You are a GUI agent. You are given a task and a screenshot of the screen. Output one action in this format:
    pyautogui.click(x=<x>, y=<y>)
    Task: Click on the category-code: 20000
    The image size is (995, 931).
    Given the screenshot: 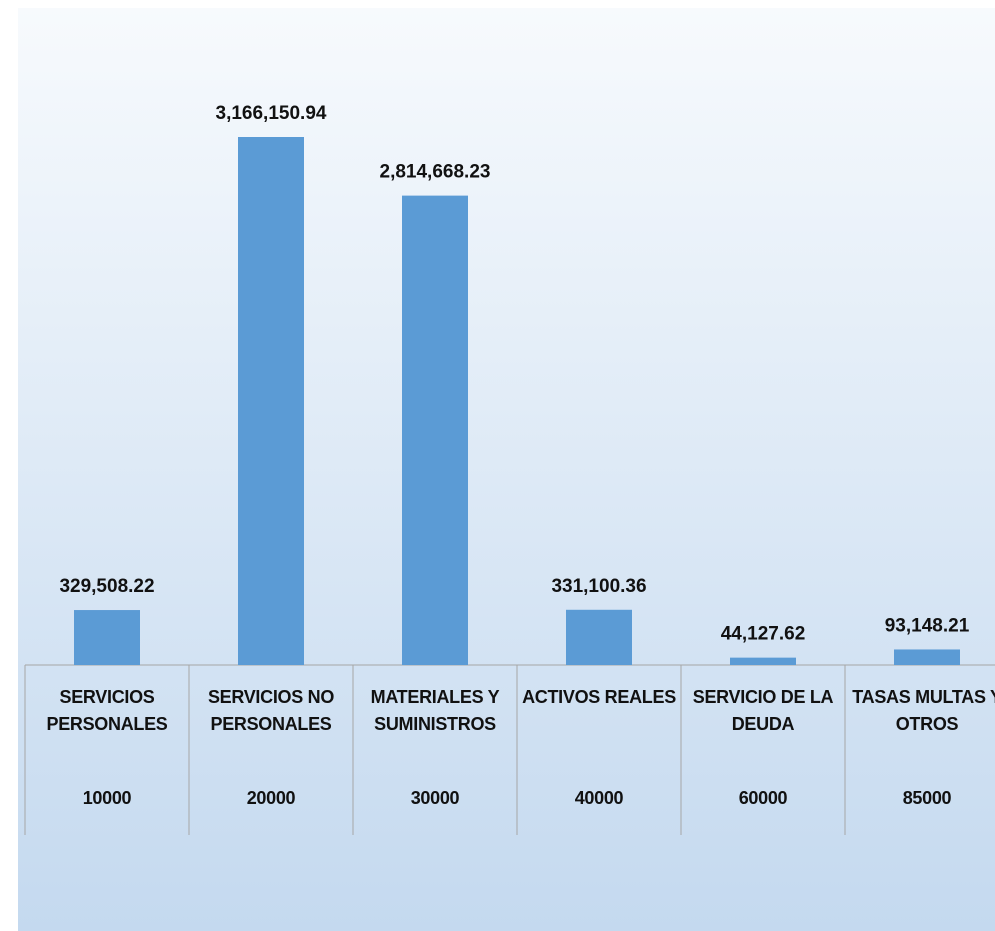 What is the action you would take?
    pyautogui.click(x=271, y=798)
    